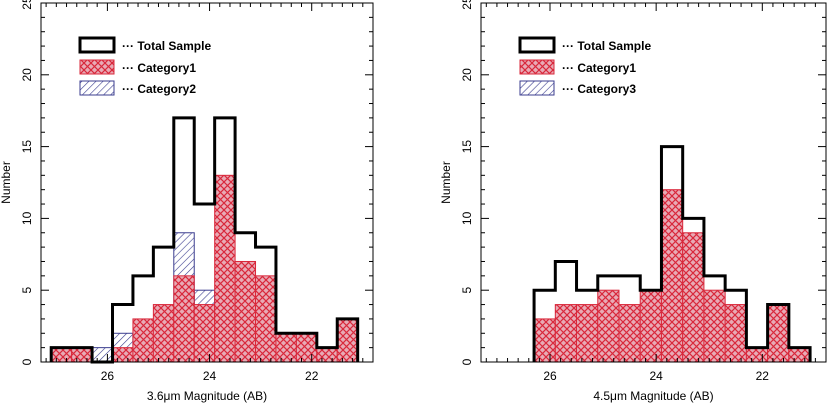 The height and width of the screenshot is (407, 830). What do you see at coordinates (599, 89) in the screenshot?
I see `legend-label: ··· Category3` at bounding box center [599, 89].